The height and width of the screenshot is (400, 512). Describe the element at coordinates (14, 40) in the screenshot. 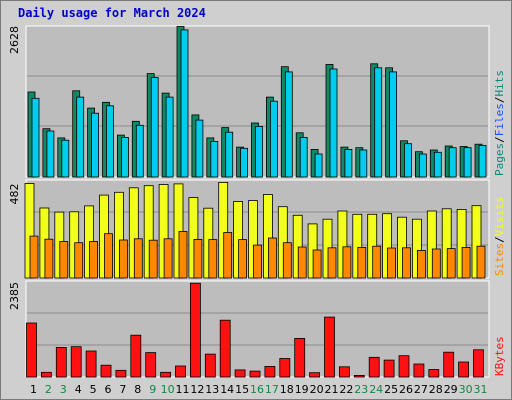

I see `y-max-label-1: 2628` at that location.